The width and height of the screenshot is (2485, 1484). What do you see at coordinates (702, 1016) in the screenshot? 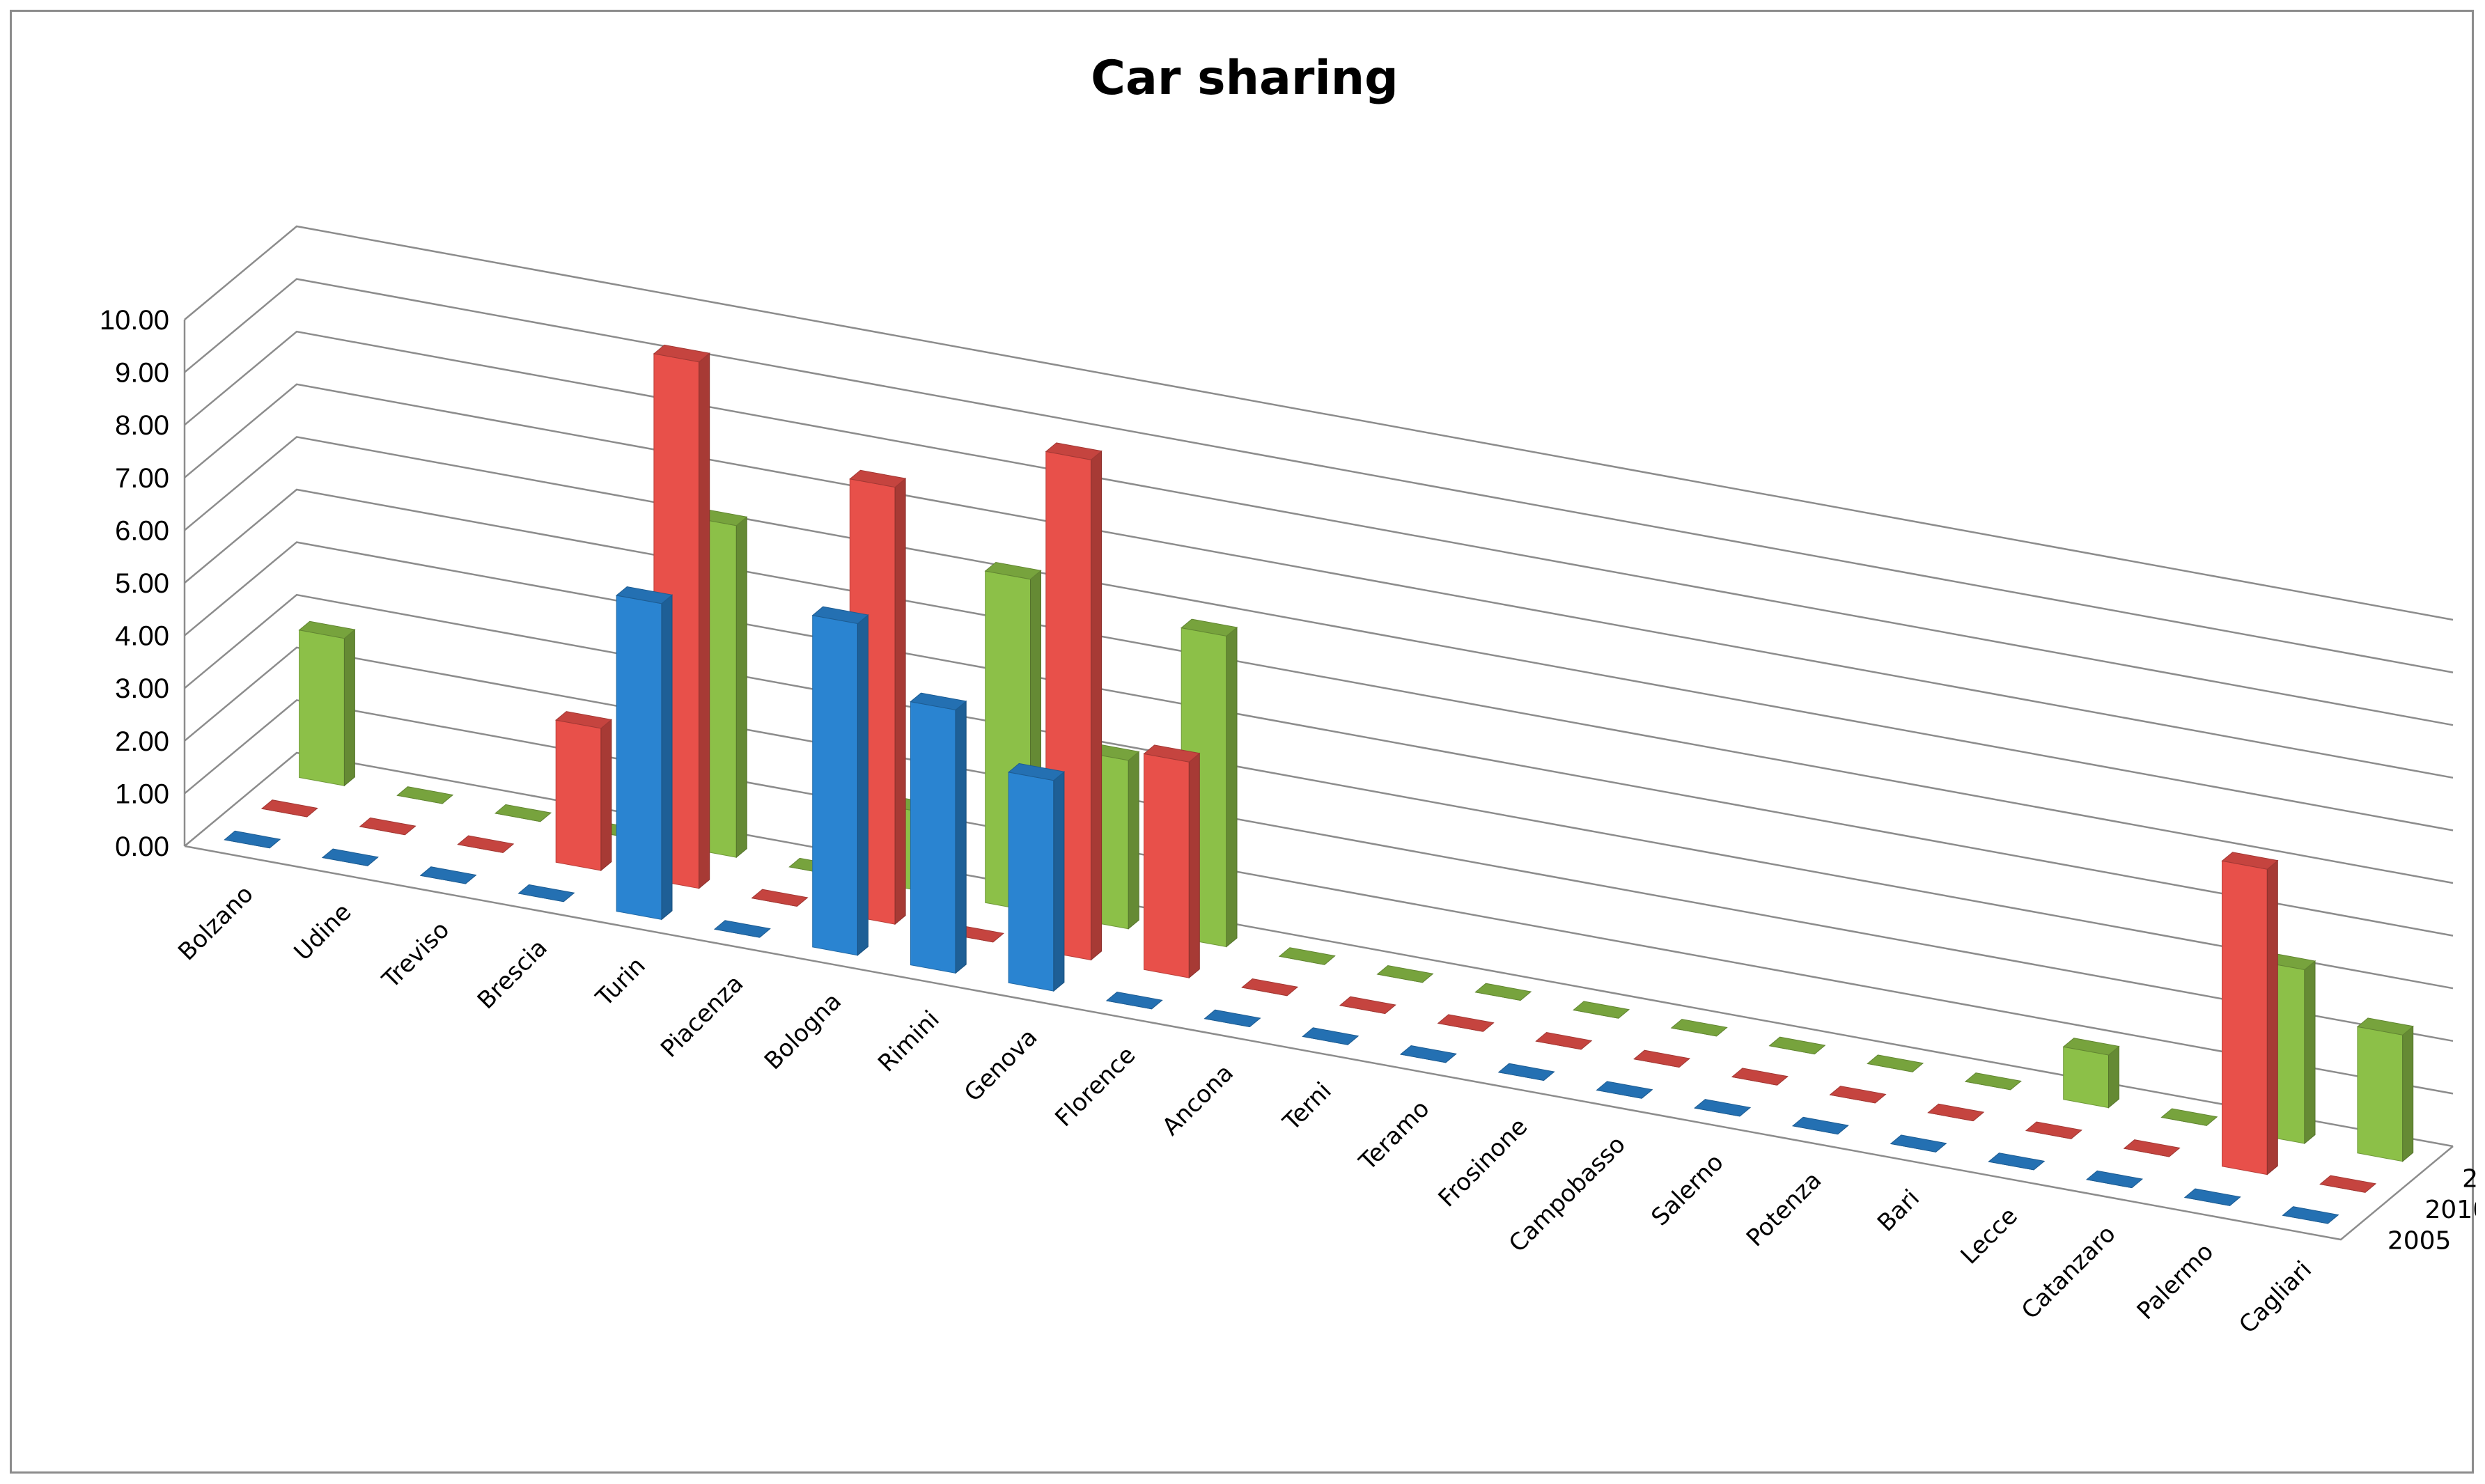
I see `x-tick-label: Piacenza` at bounding box center [702, 1016].